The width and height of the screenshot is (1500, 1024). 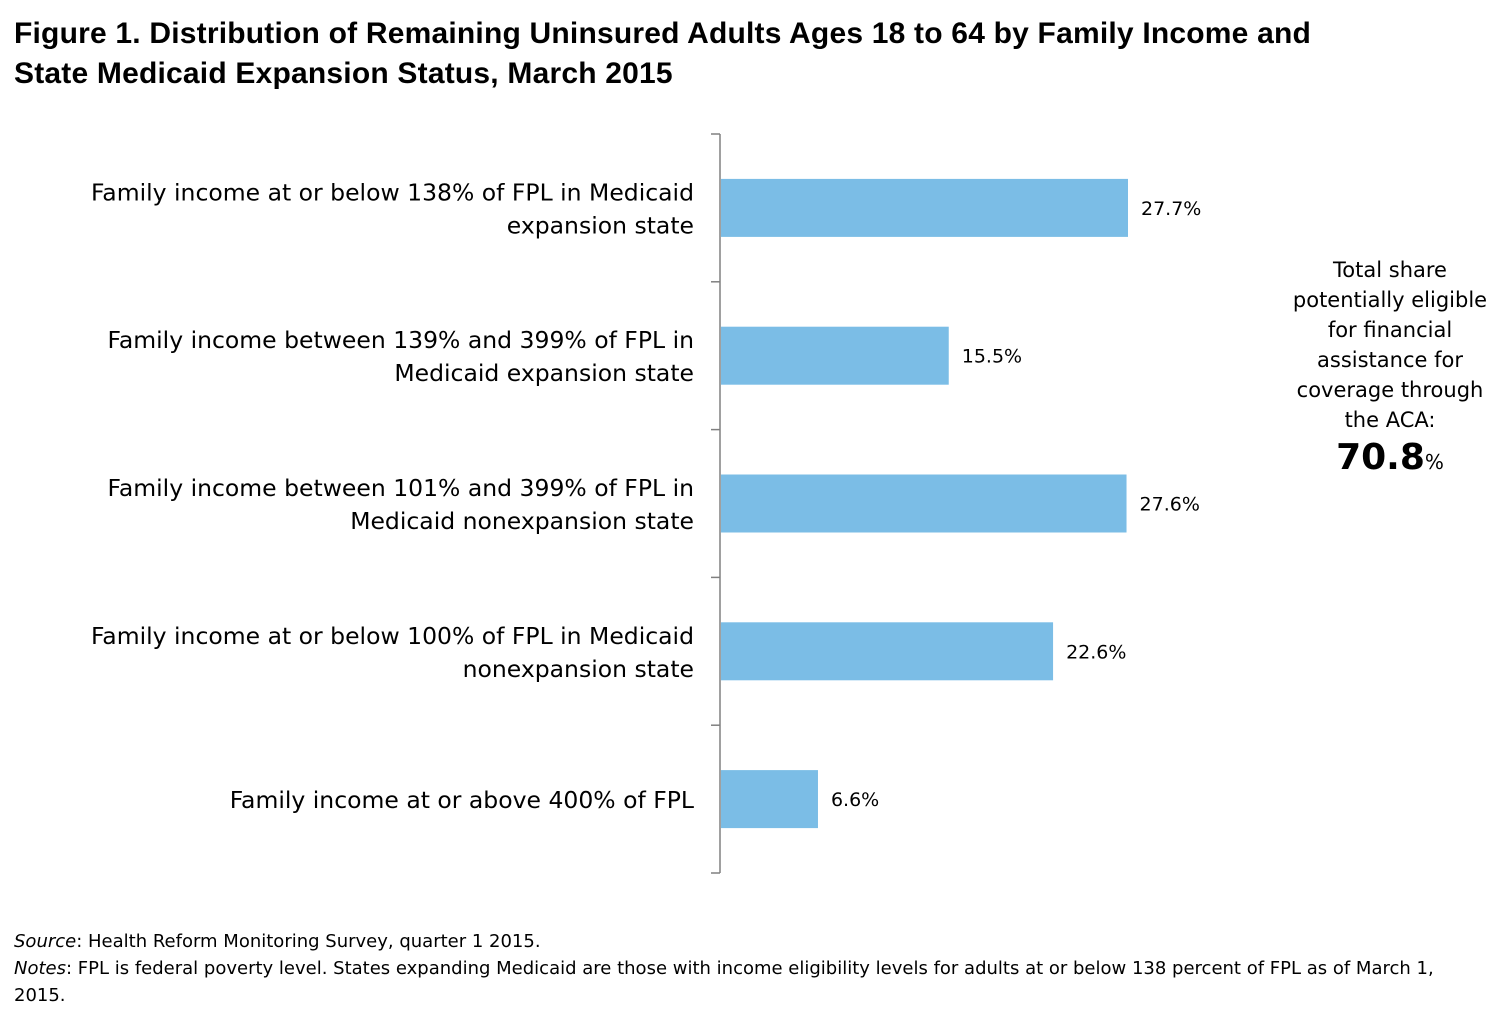 What do you see at coordinates (40, 968) in the screenshot?
I see `notes-label: Notes` at bounding box center [40, 968].